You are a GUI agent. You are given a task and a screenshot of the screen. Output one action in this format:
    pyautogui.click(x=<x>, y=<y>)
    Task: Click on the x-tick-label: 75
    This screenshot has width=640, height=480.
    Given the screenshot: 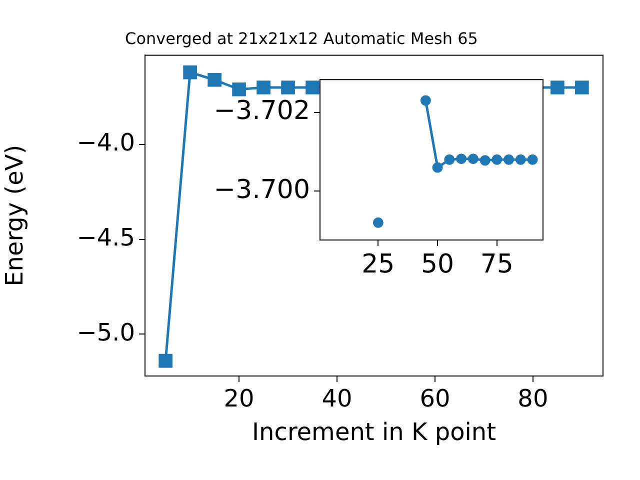 What is the action you would take?
    pyautogui.click(x=497, y=264)
    